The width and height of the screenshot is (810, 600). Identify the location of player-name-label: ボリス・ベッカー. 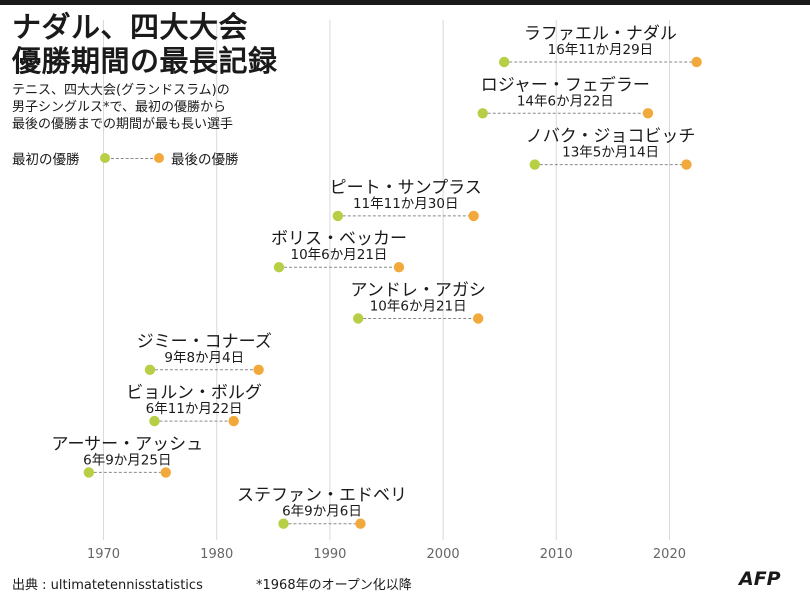
(339, 239).